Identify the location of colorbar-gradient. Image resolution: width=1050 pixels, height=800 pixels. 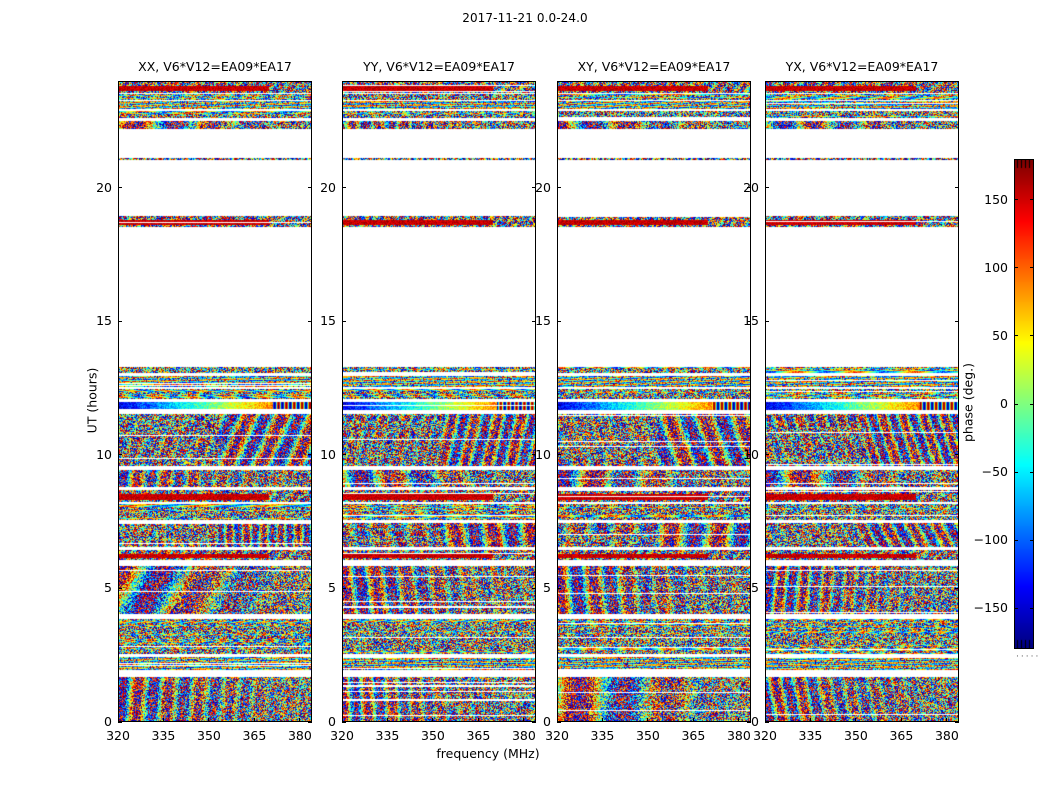
(1024, 404).